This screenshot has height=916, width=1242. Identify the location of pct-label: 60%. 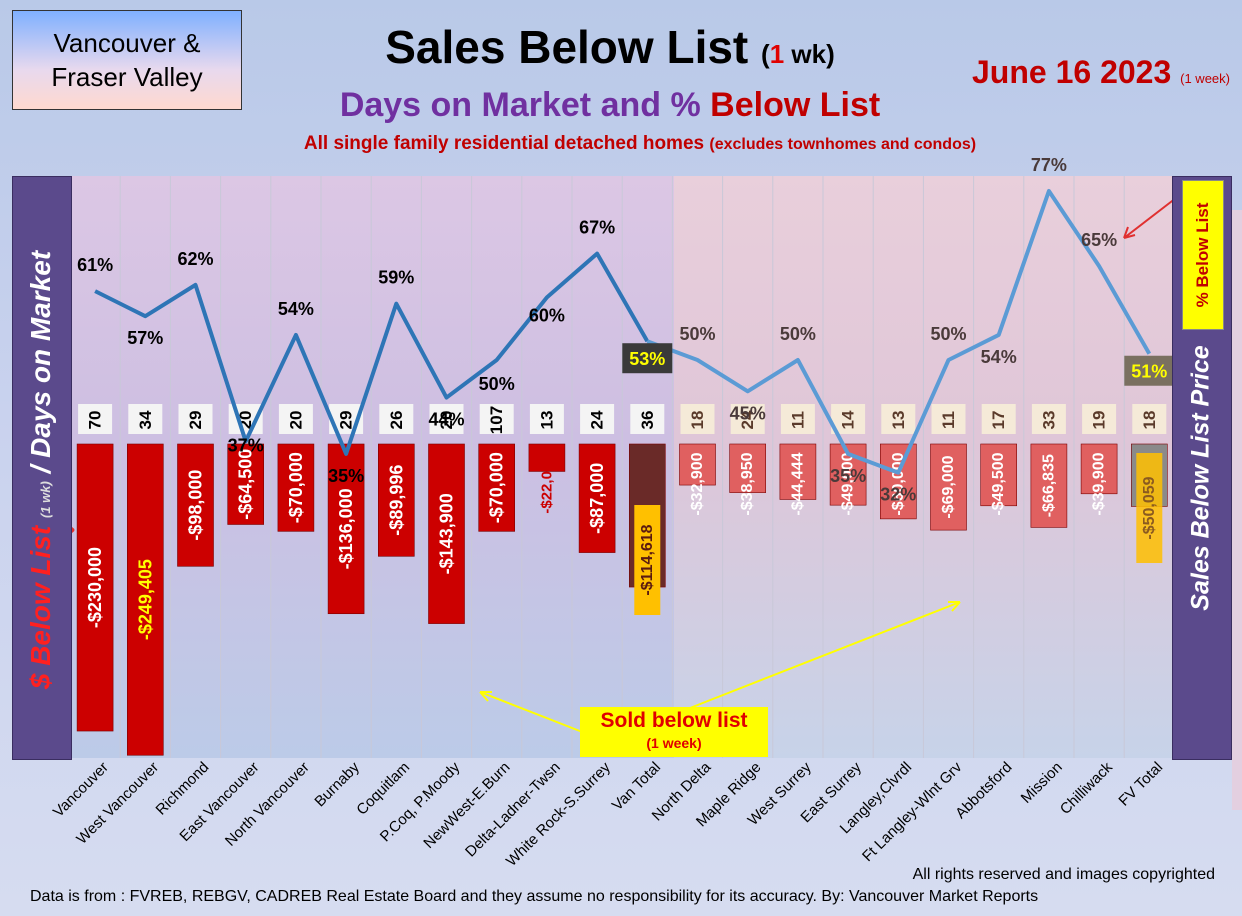
(547, 315).